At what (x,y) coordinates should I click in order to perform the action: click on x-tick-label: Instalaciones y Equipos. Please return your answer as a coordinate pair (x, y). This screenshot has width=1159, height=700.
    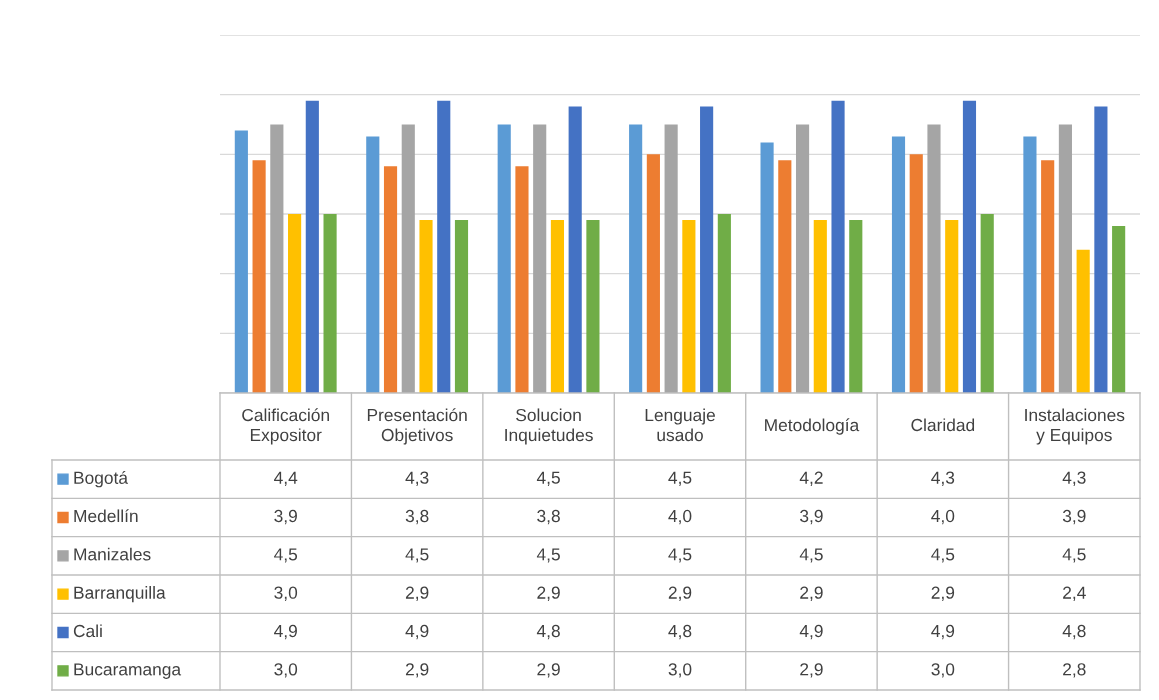
    Looking at the image, I should click on (1075, 426).